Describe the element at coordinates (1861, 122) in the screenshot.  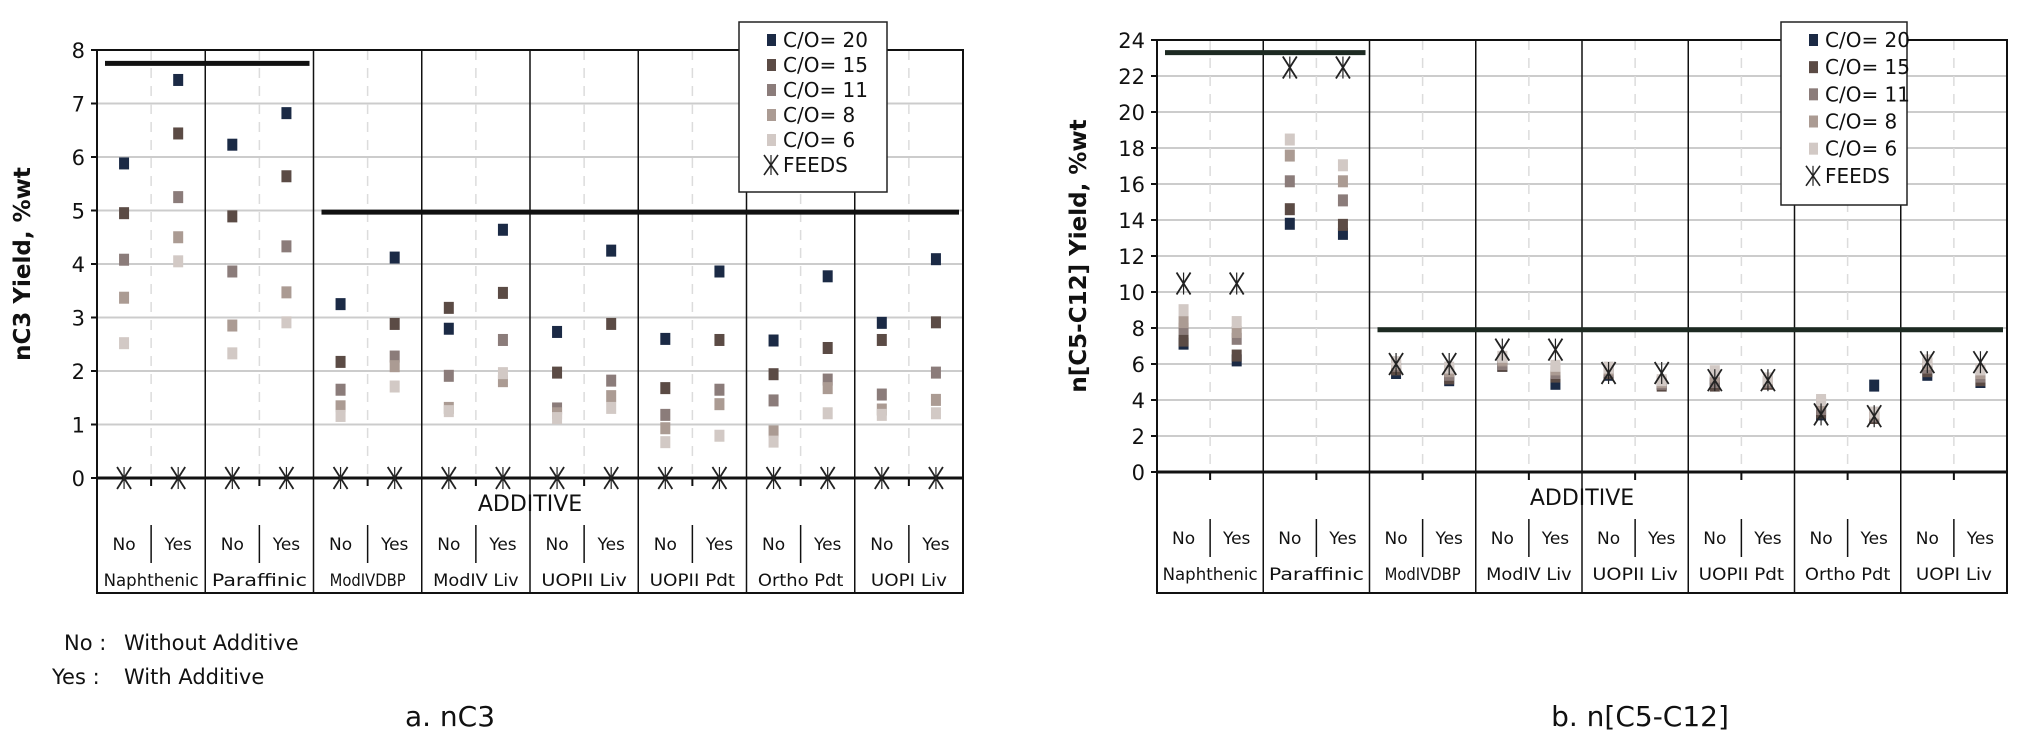
I see `legend-label: C/O= 8` at that location.